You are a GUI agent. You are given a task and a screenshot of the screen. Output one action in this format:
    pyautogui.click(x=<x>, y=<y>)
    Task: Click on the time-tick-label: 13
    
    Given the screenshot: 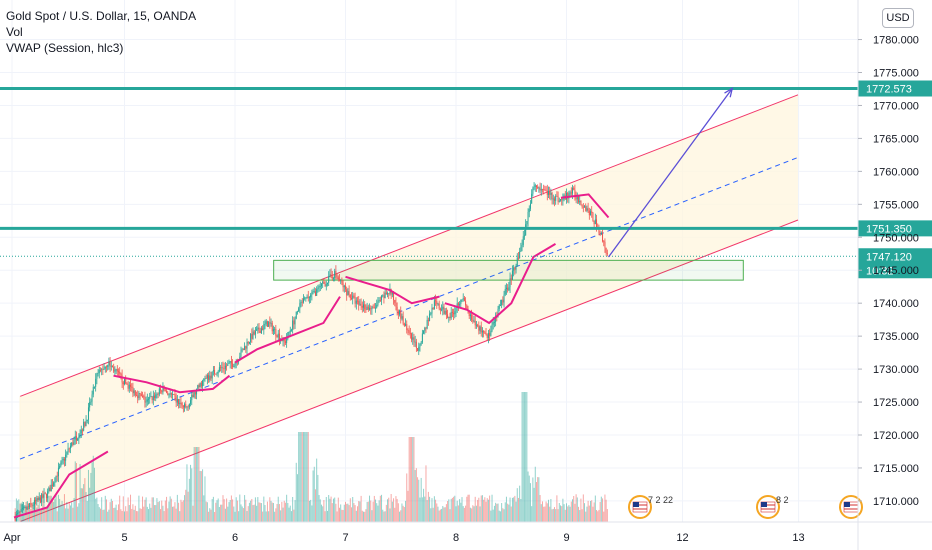 What is the action you would take?
    pyautogui.click(x=798, y=538)
    